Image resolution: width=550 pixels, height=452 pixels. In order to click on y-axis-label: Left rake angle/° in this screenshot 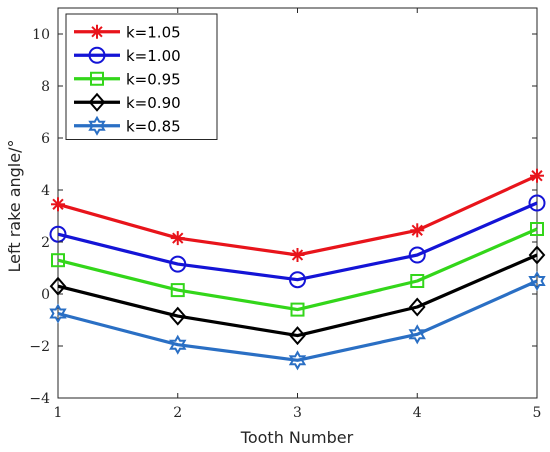, I will do `click(14, 206)`.